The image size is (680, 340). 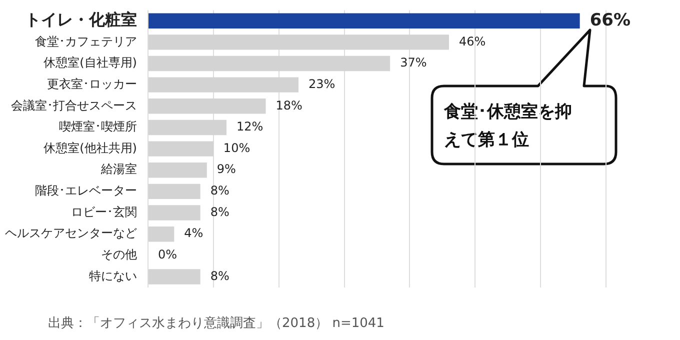 What do you see at coordinates (610, 20) in the screenshot?
I see `data-label: 66%` at bounding box center [610, 20].